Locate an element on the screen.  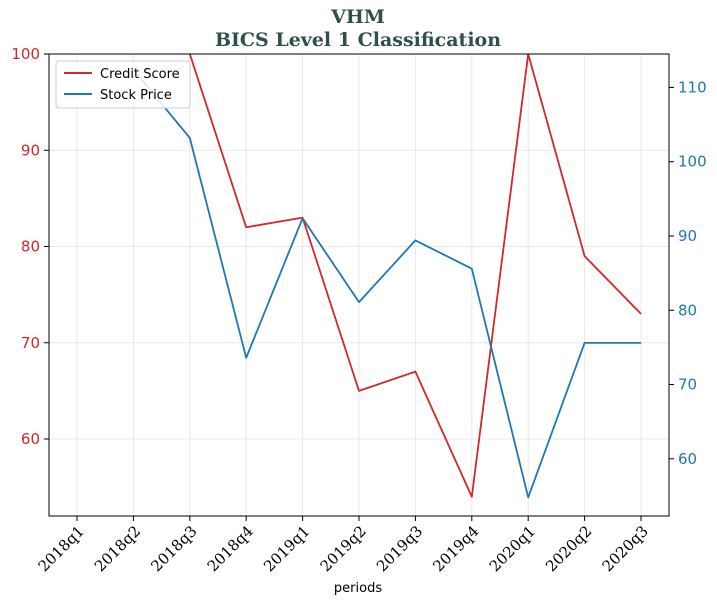
x-tick-label: 2020q3 is located at coordinates (625, 548).